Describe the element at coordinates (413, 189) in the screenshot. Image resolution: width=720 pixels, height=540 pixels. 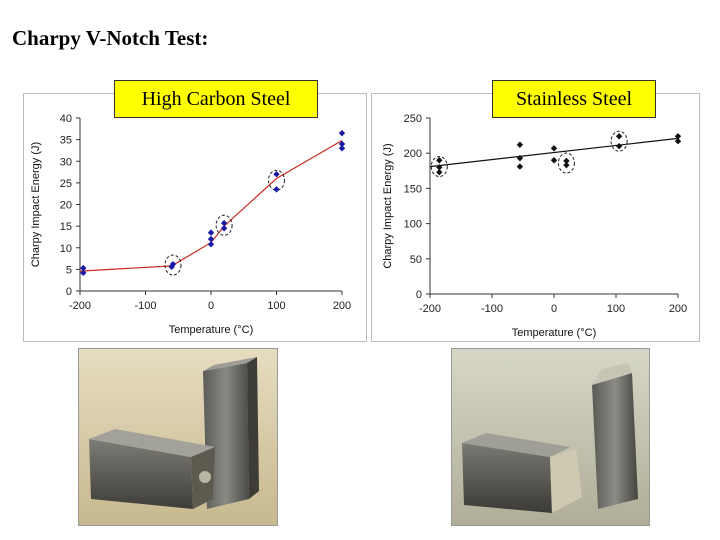
I see `y-tick-label: 150` at that location.